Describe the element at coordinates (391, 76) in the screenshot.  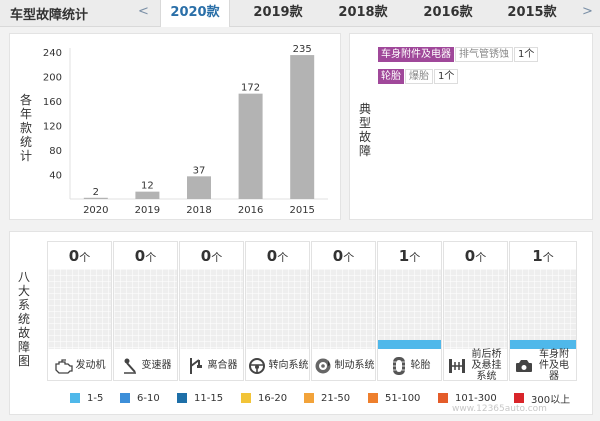
I see `fault-category: 轮胎` at that location.